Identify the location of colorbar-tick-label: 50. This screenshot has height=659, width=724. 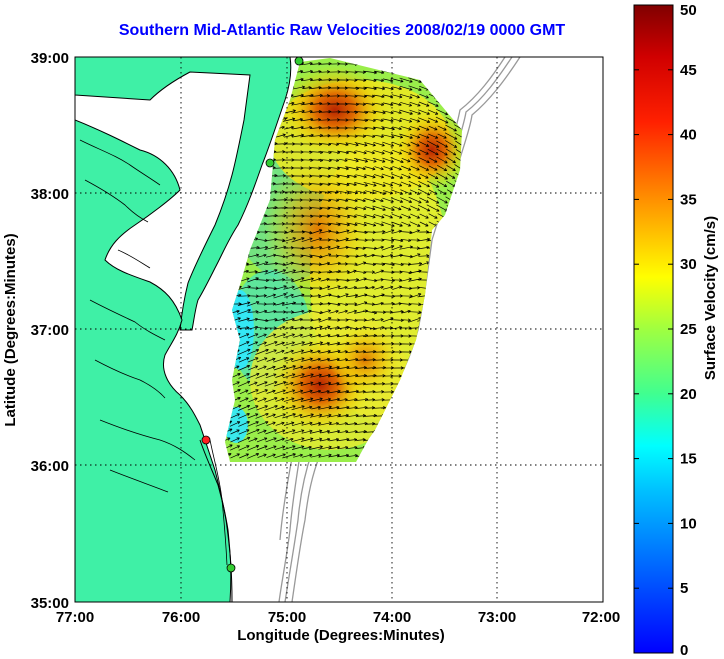
(688, 10).